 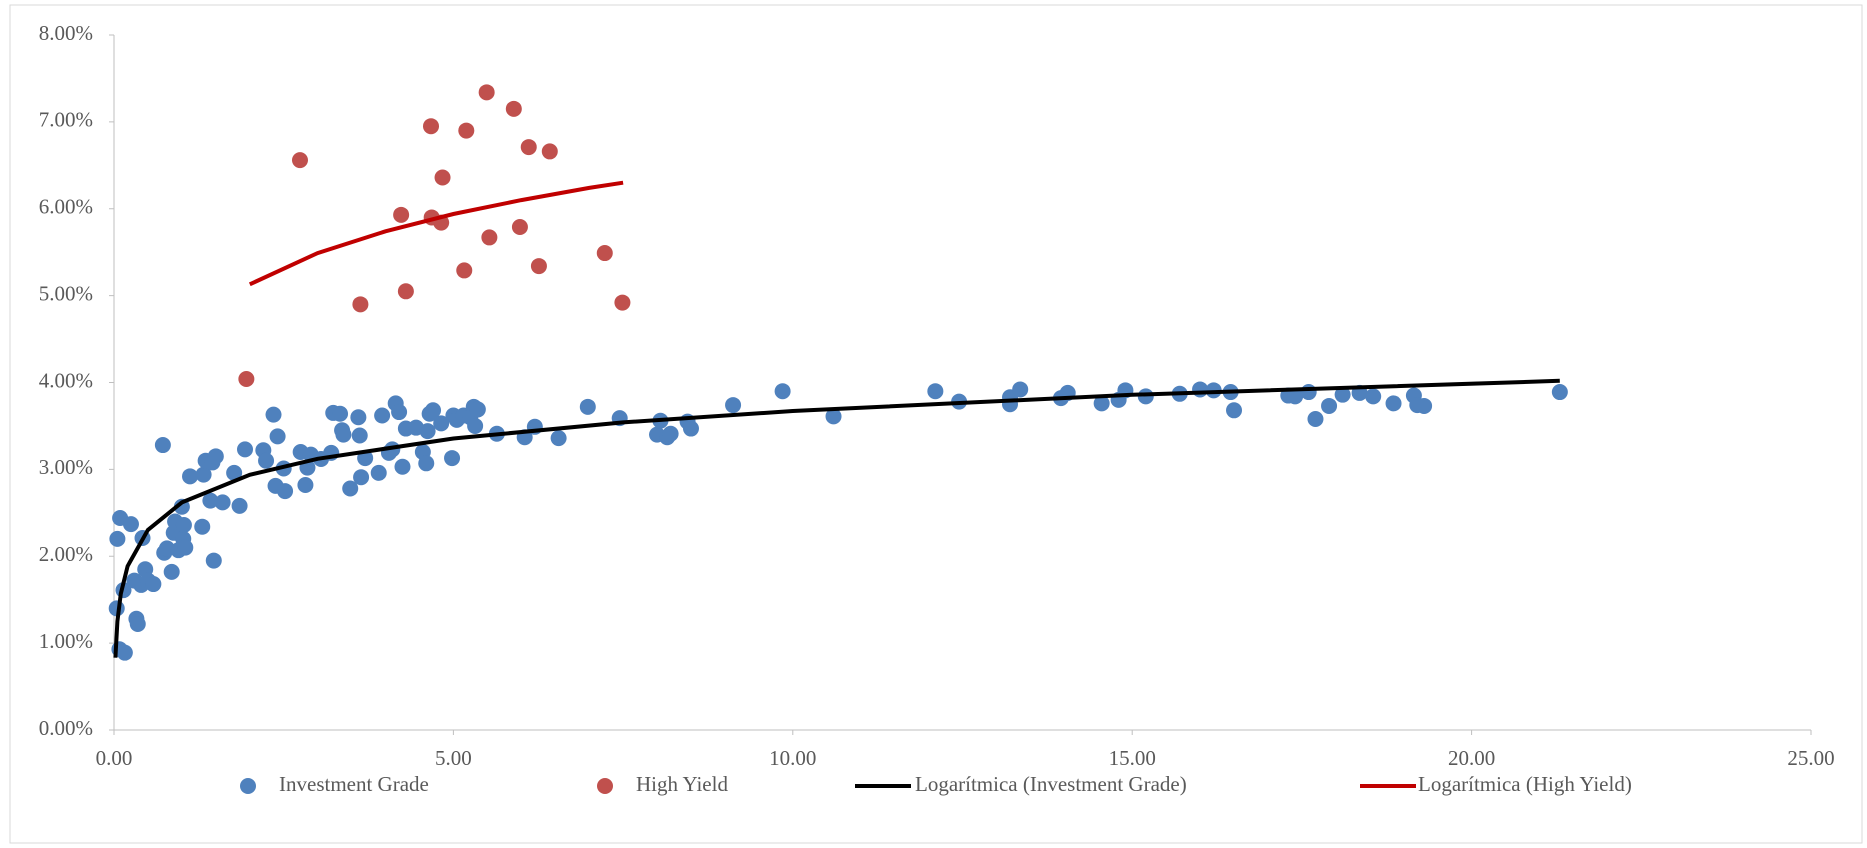 I want to click on x-tick-label: 20.00, so click(x=1471, y=758).